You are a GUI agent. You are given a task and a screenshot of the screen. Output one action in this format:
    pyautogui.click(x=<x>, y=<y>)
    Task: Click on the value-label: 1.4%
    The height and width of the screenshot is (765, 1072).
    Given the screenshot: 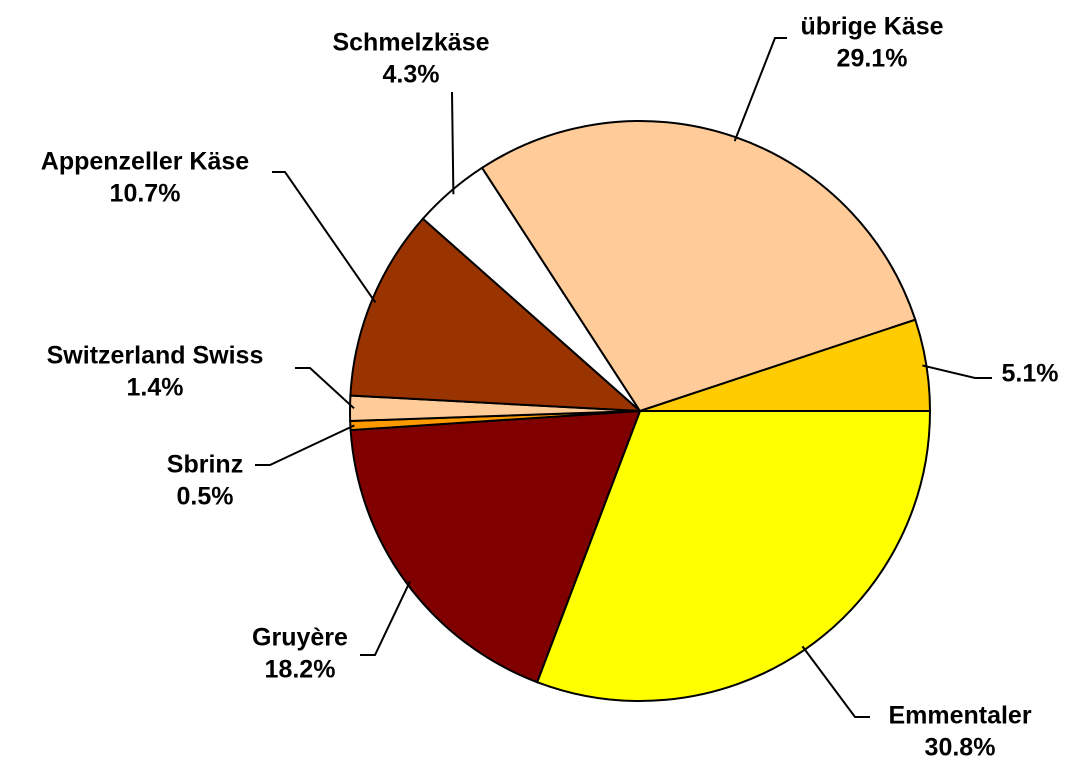 What is the action you would take?
    pyautogui.click(x=155, y=388)
    